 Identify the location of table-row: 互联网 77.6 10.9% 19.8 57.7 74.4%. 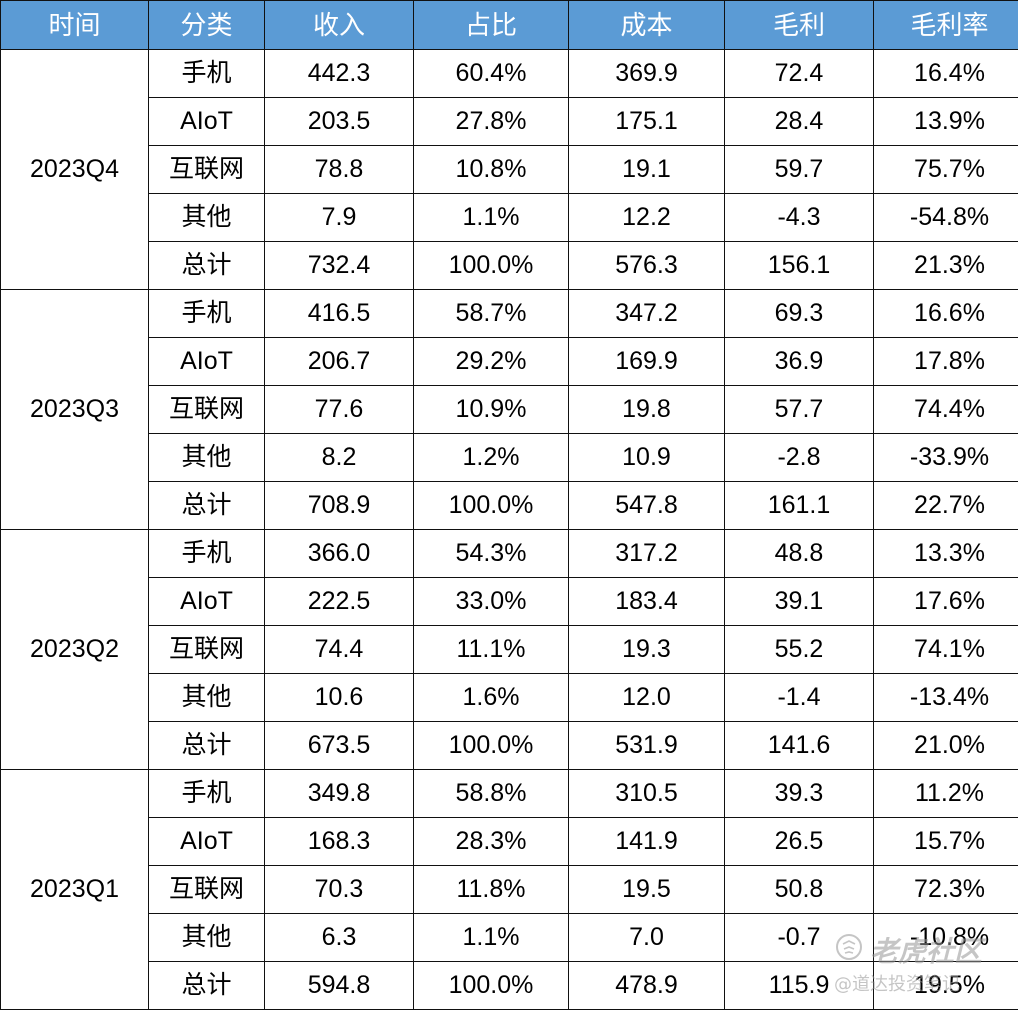
(509, 409).